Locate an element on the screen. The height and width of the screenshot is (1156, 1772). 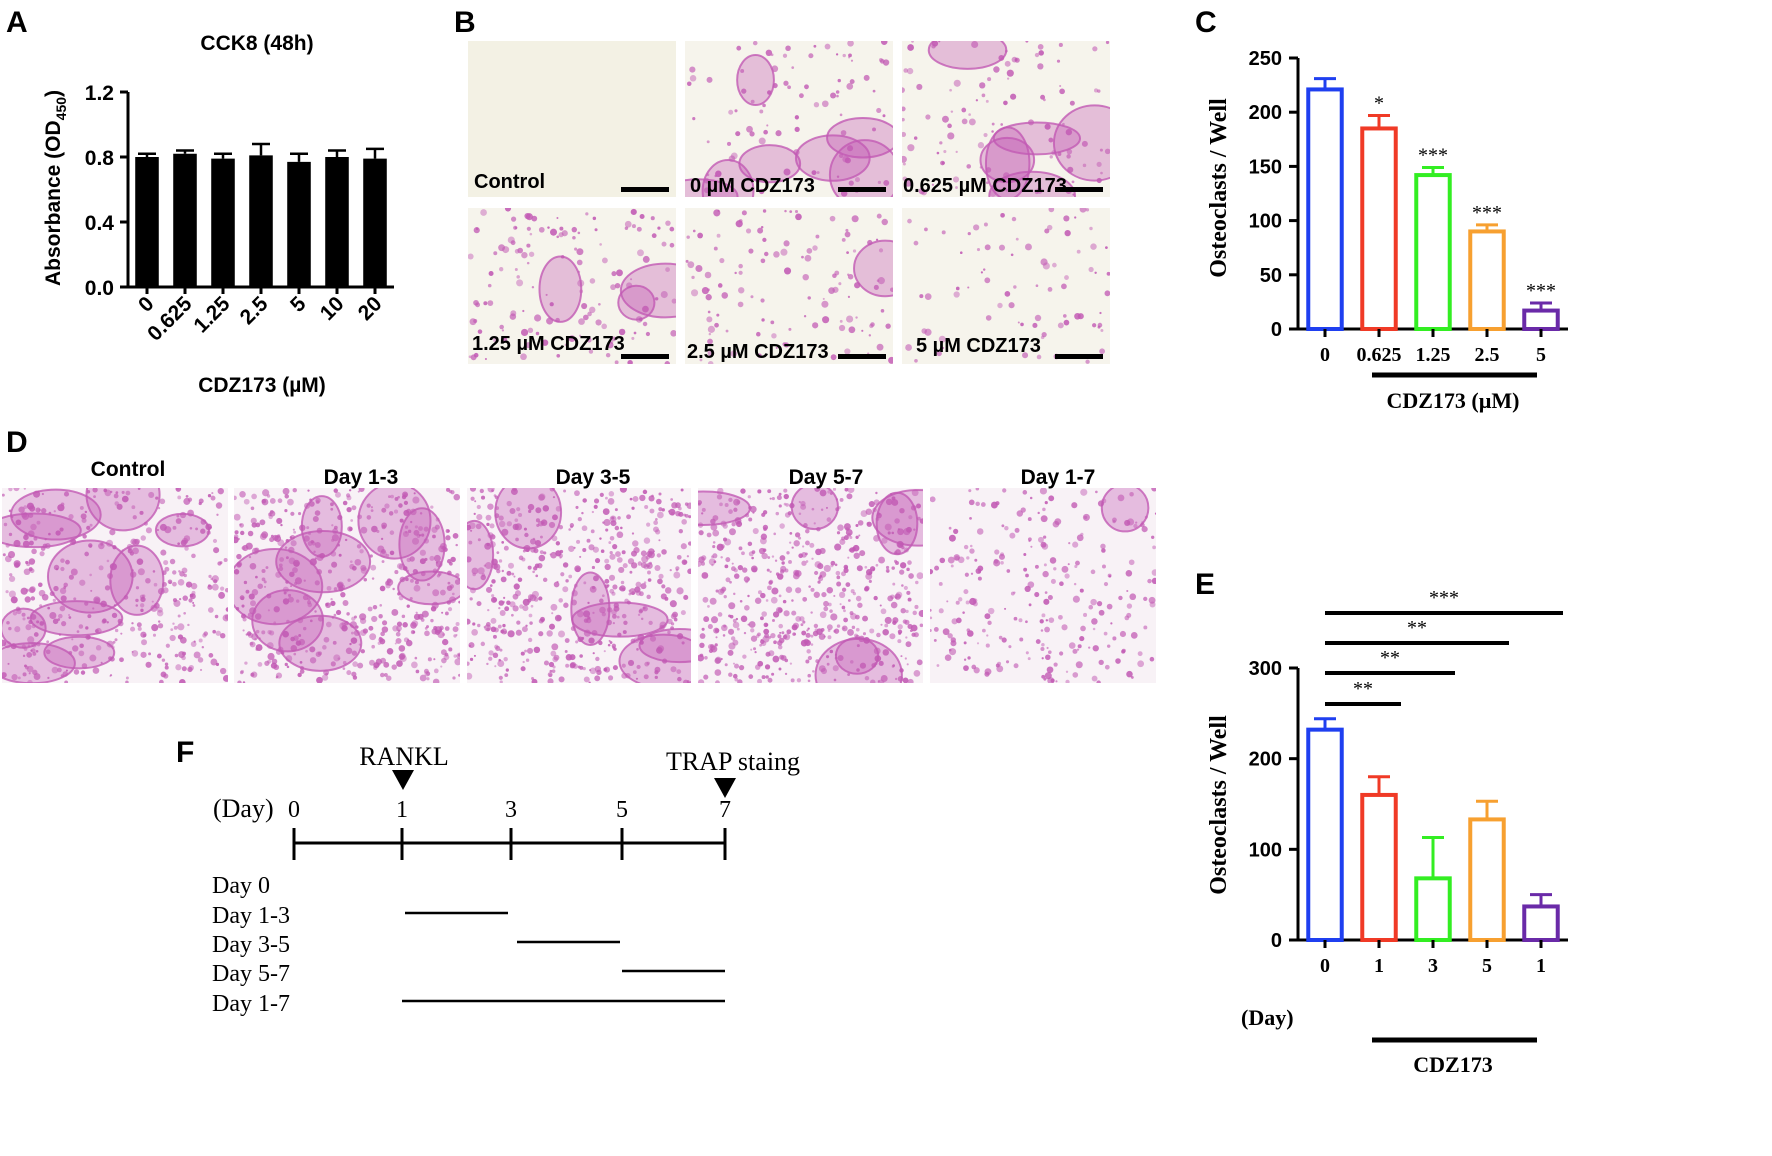
panel-d-0-osteoclast is located at coordinates (39, 662).